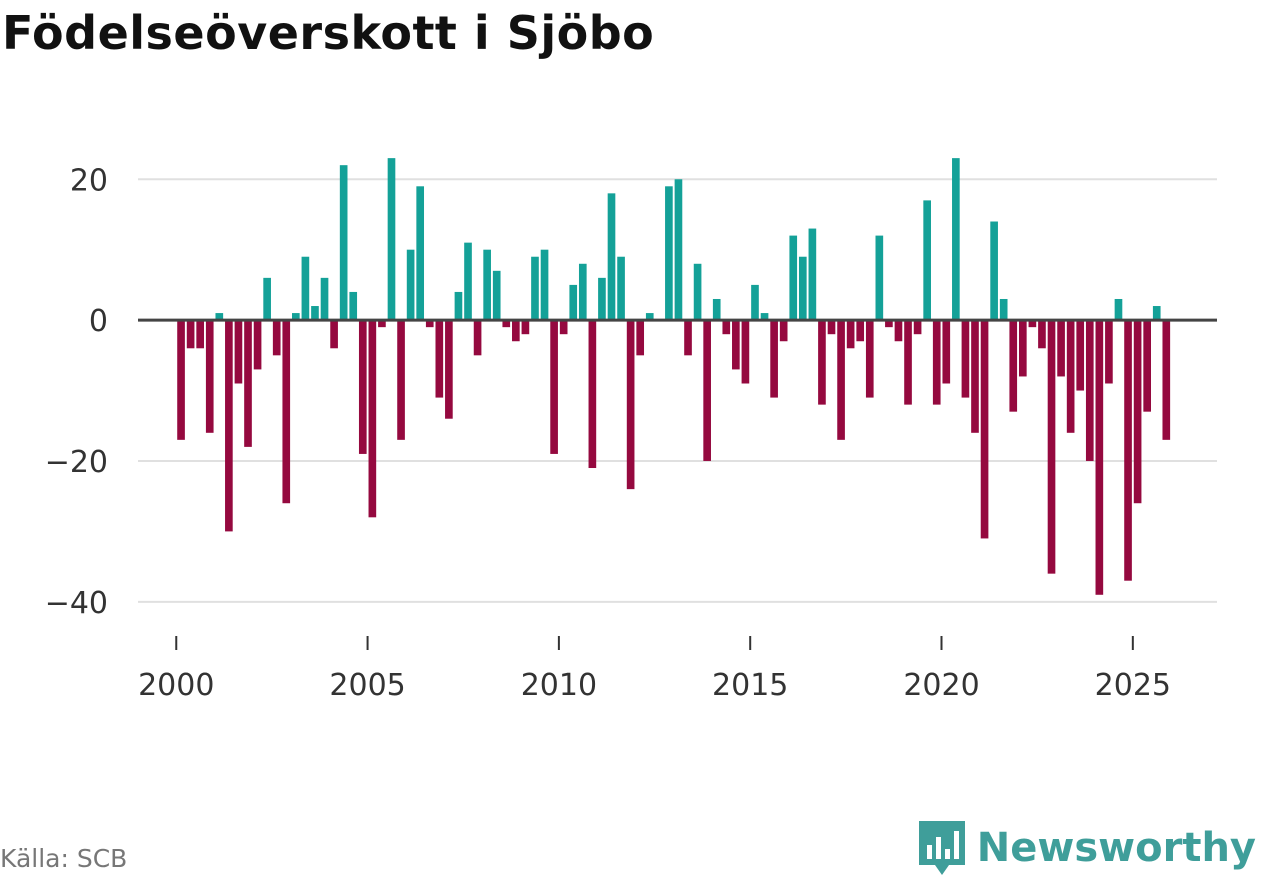 The height and width of the screenshot is (879, 1262). I want to click on brand-name: Newsworthy, so click(1116, 848).